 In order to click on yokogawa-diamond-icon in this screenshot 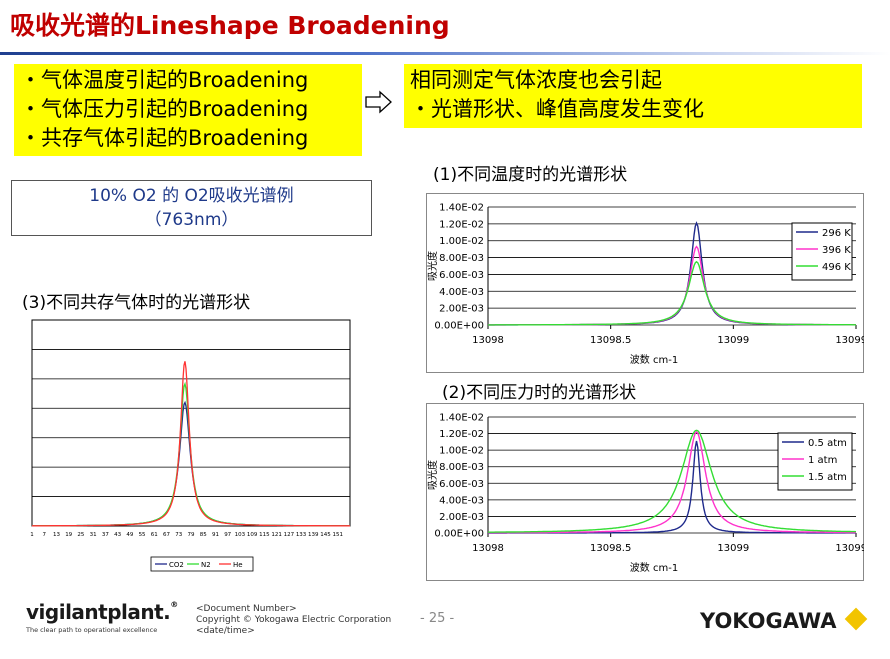, I will do `click(856, 619)`.